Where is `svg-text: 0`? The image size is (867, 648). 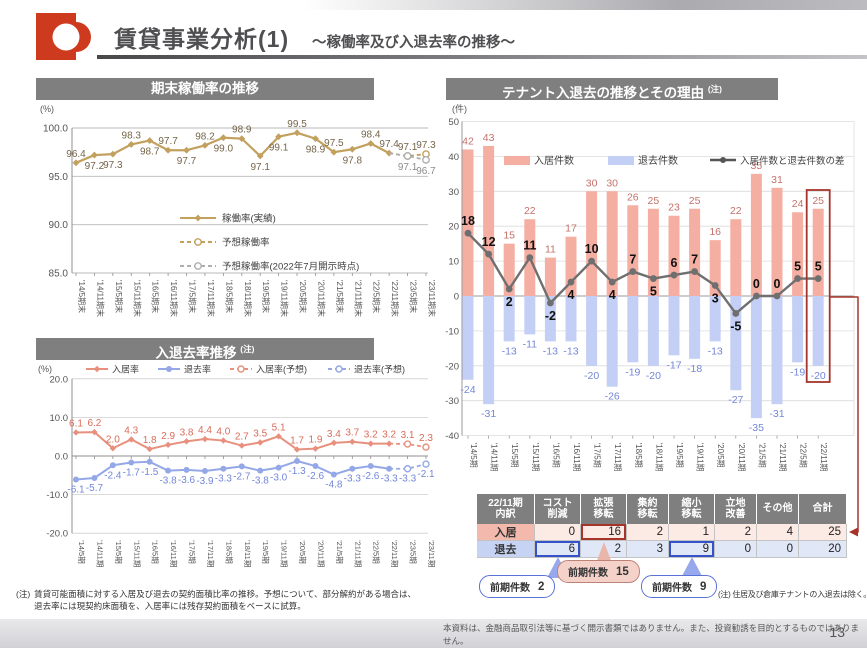
svg-text: 0 is located at coordinates (456, 297).